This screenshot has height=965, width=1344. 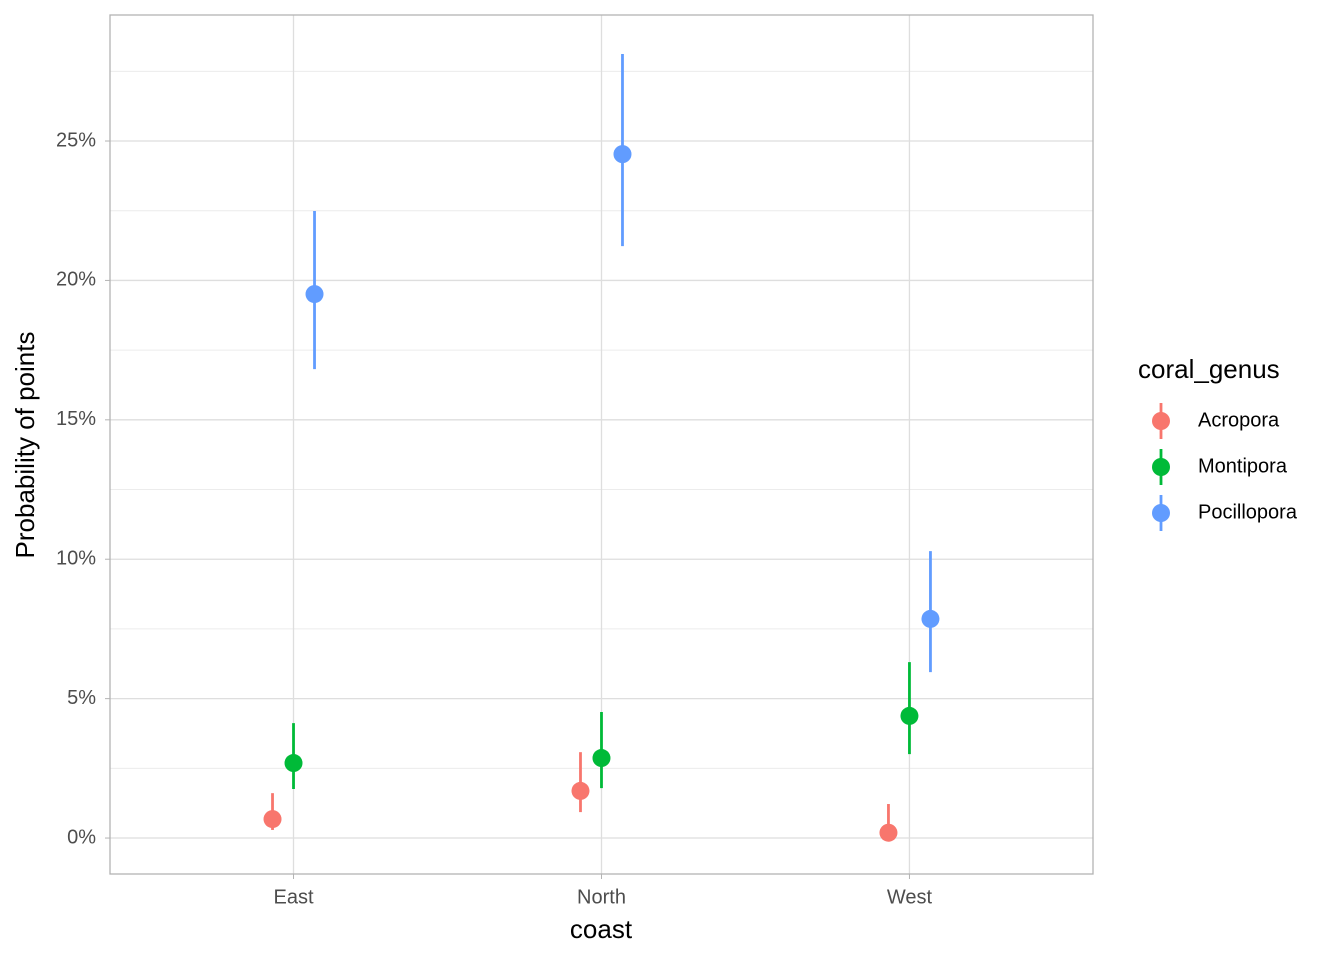 I want to click on y-axis-title: Probability of points, so click(x=25, y=445).